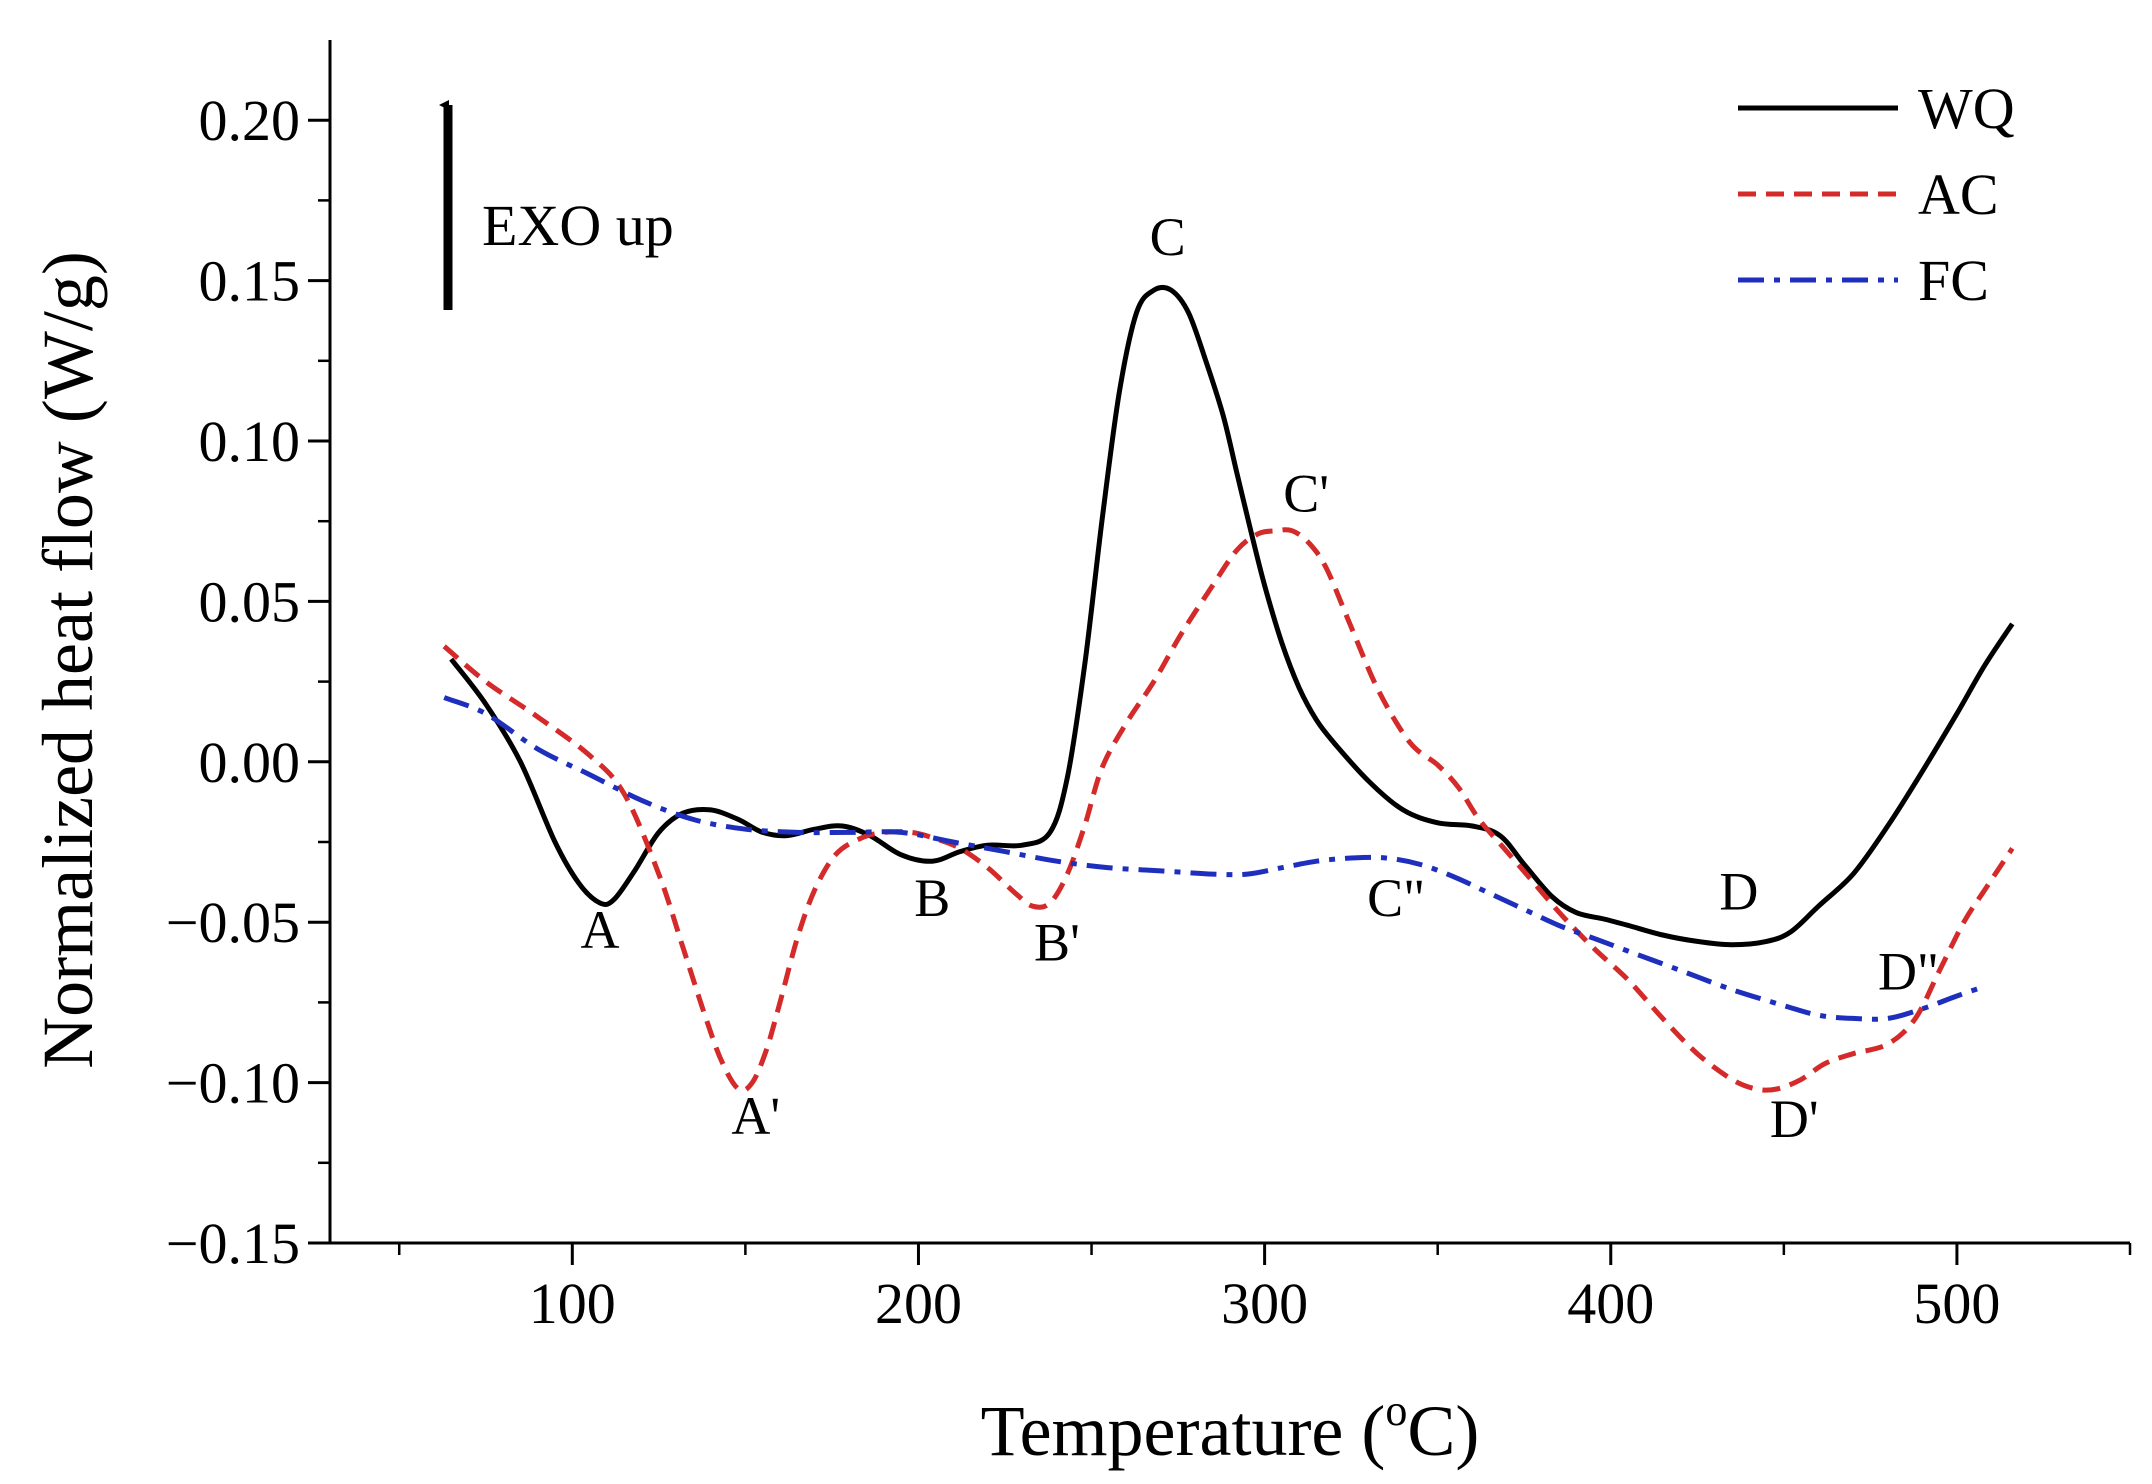  I want to click on y-tick-label: −0.05, so click(233, 922).